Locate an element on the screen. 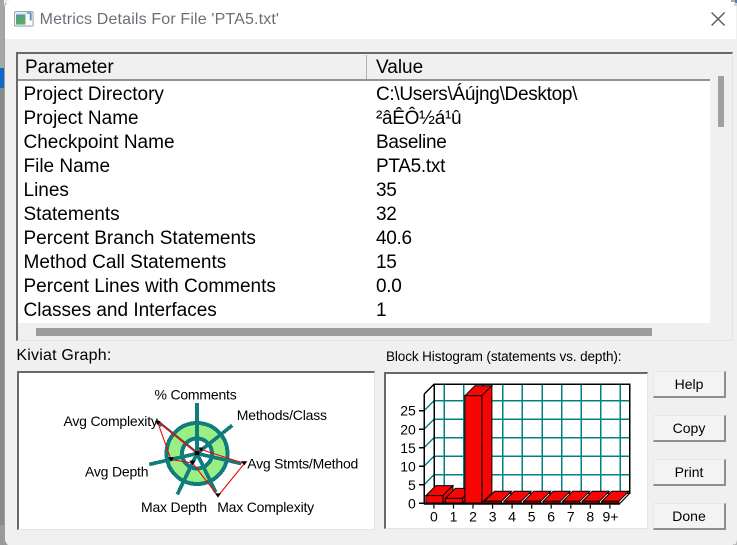  svg-text: 15 is located at coordinates (408, 448).